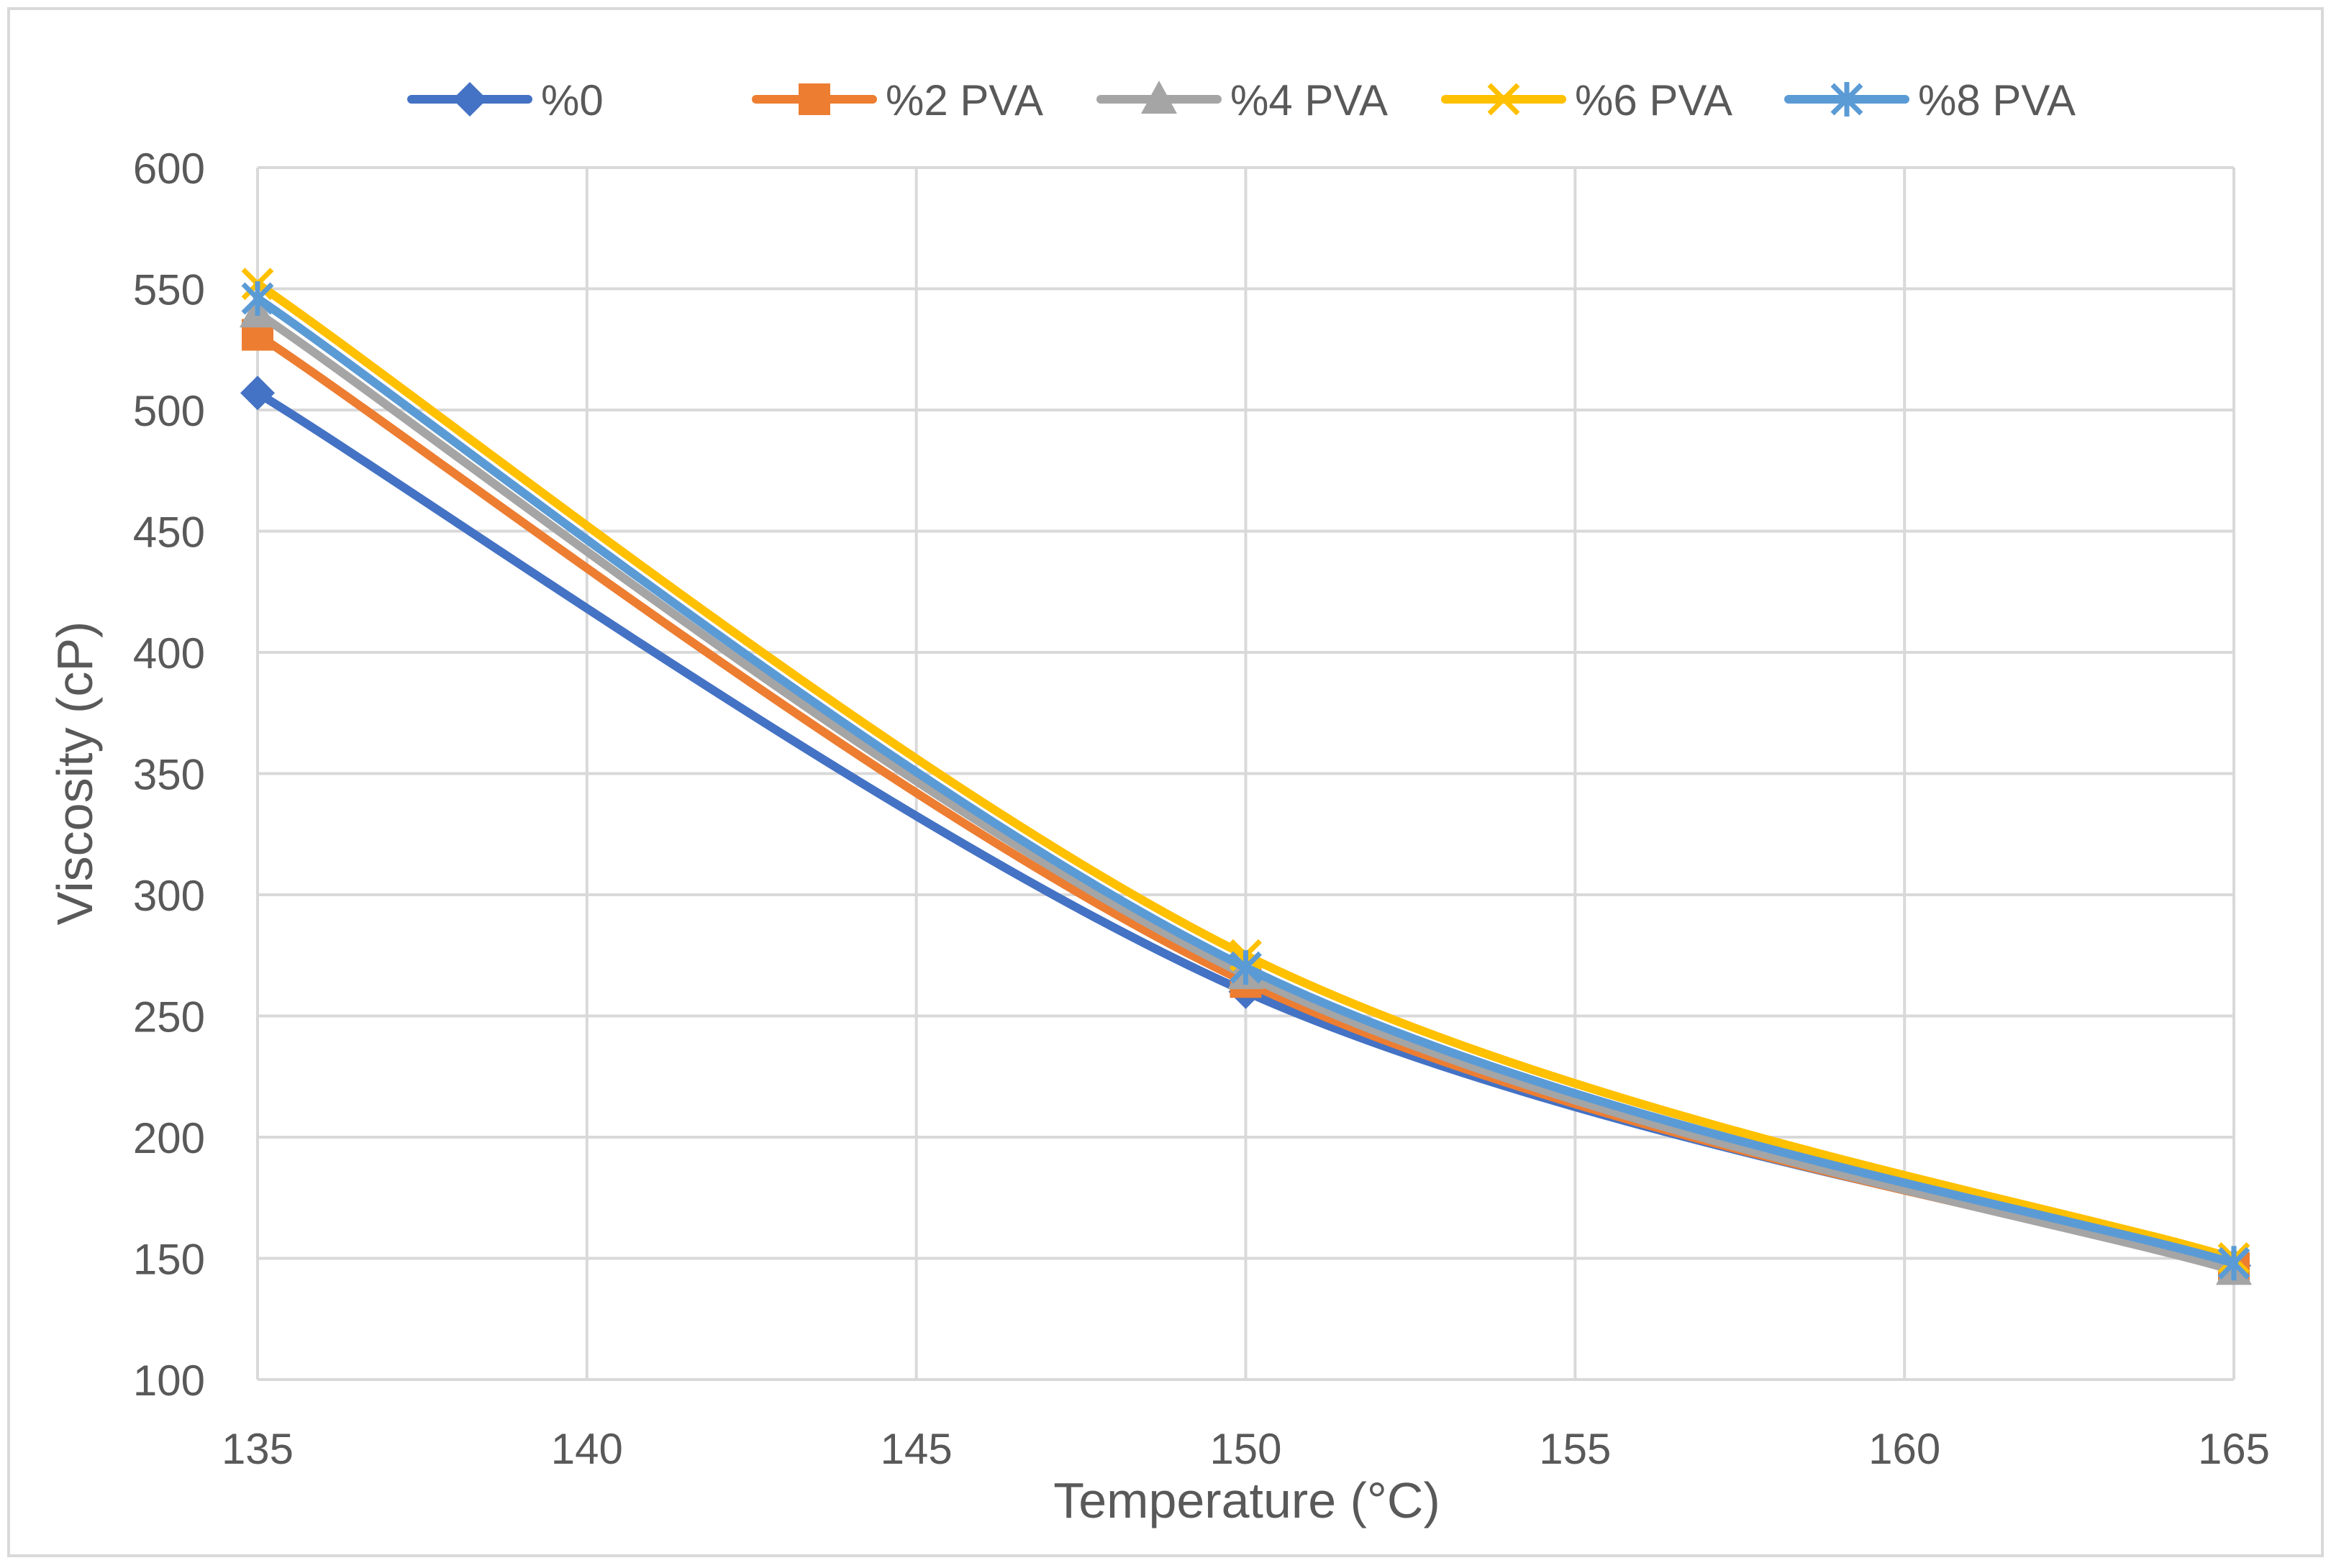 This screenshot has height=1568, width=2331. Describe the element at coordinates (169, 533) in the screenshot. I see `y-tick-label: 450` at that location.